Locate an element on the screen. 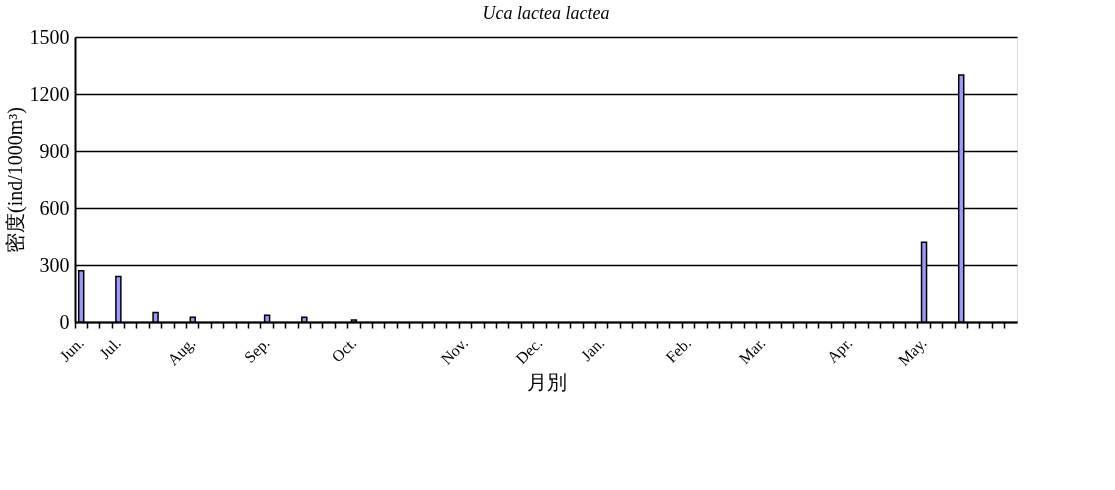 The height and width of the screenshot is (490, 1115). y-tick-label: 1200 is located at coordinates (49, 93).